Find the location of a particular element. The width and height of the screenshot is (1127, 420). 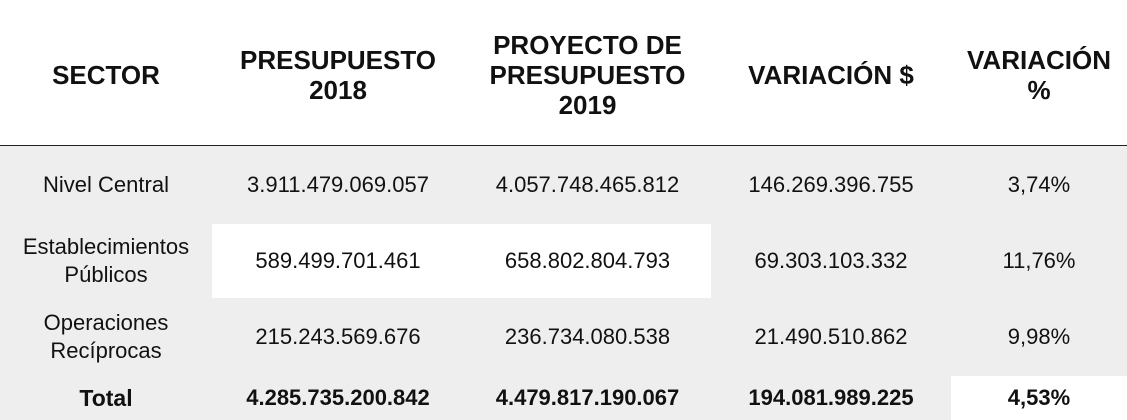

header-sector-label: SECTOR is located at coordinates (106, 74).